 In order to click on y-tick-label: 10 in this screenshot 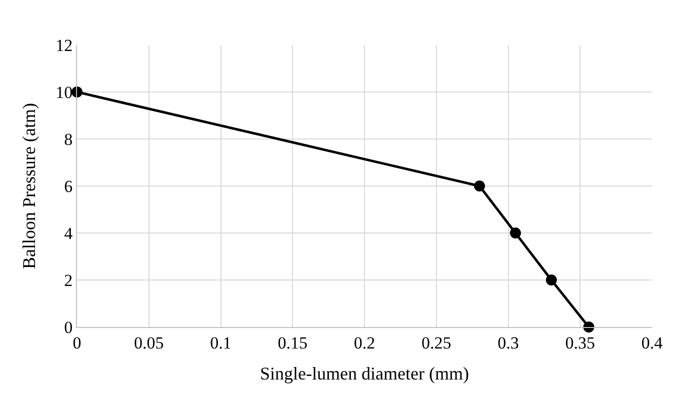, I will do `click(64, 92)`.